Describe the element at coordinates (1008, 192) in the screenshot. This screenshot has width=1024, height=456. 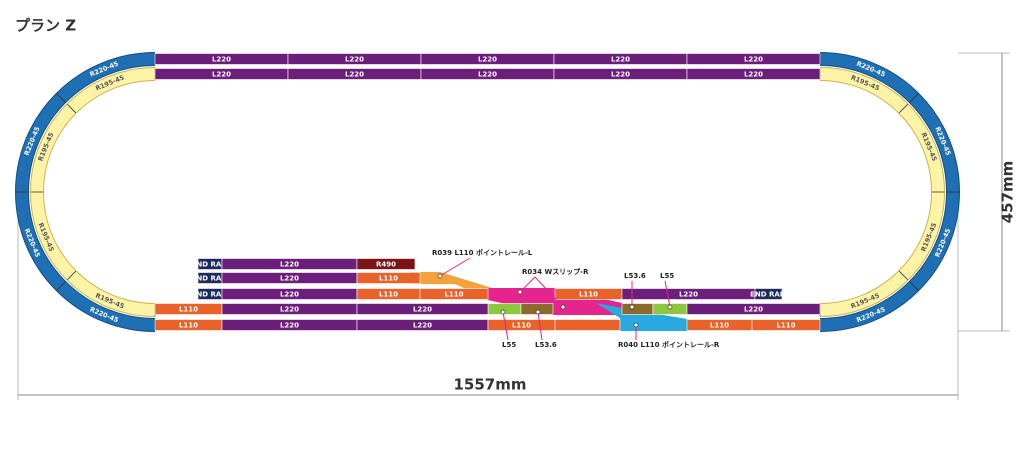
I see `height-dimension: 457mm` at that location.